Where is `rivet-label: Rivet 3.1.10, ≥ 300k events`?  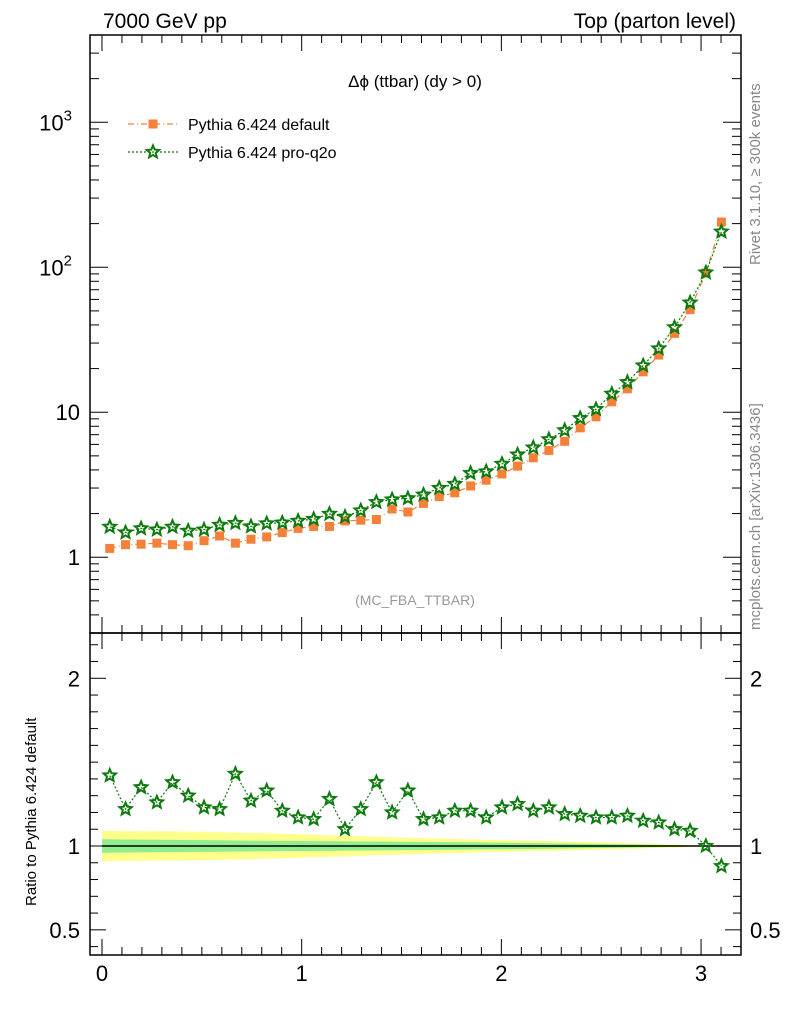
rivet-label: Rivet 3.1.10, ≥ 300k events is located at coordinates (755, 174).